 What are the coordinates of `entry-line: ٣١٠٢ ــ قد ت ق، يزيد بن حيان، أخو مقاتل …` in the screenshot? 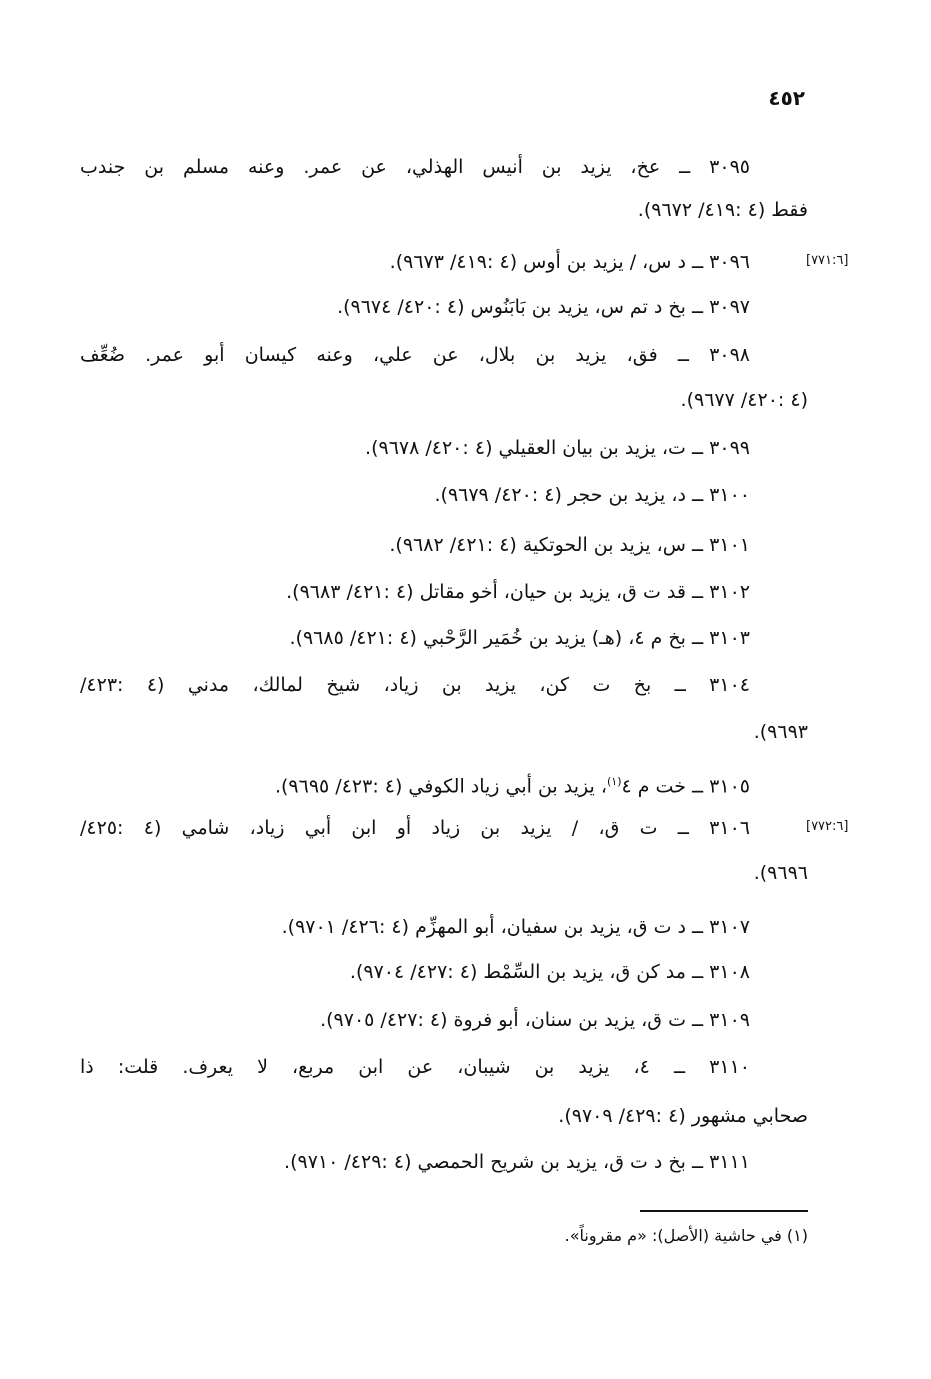 It's located at (518, 592).